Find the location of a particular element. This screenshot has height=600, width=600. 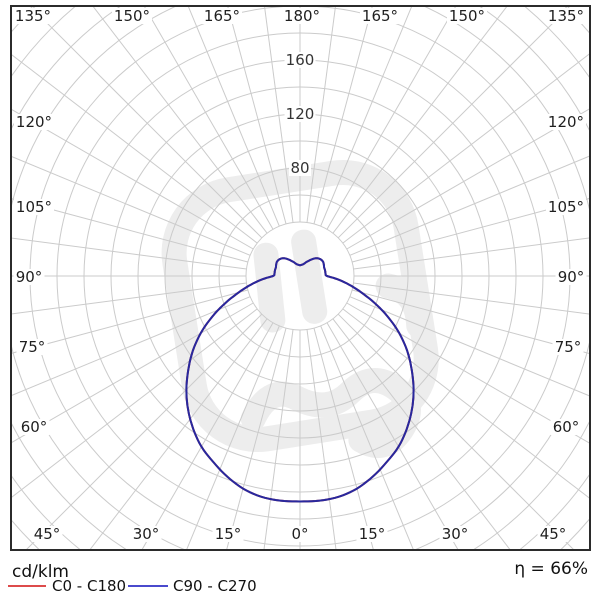

legend: C0 - C180 C90 - C270 is located at coordinates (132, 586).